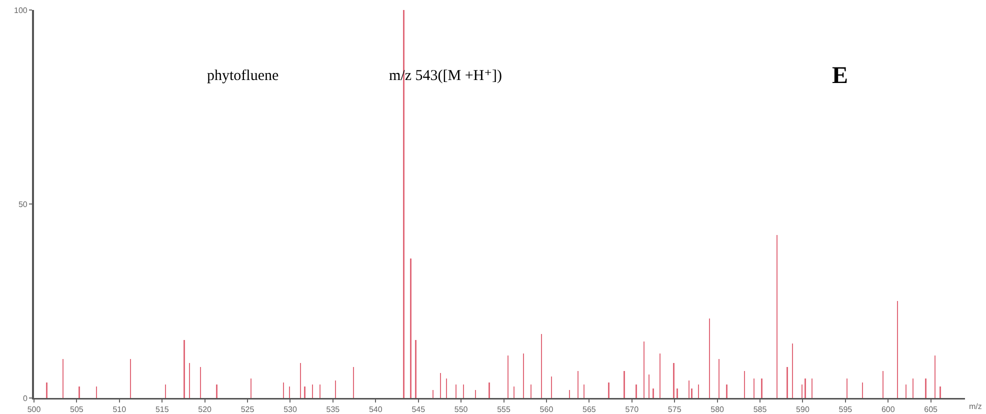 The width and height of the screenshot is (986, 414). What do you see at coordinates (375, 409) in the screenshot?
I see `x-tick-label: 540` at bounding box center [375, 409].